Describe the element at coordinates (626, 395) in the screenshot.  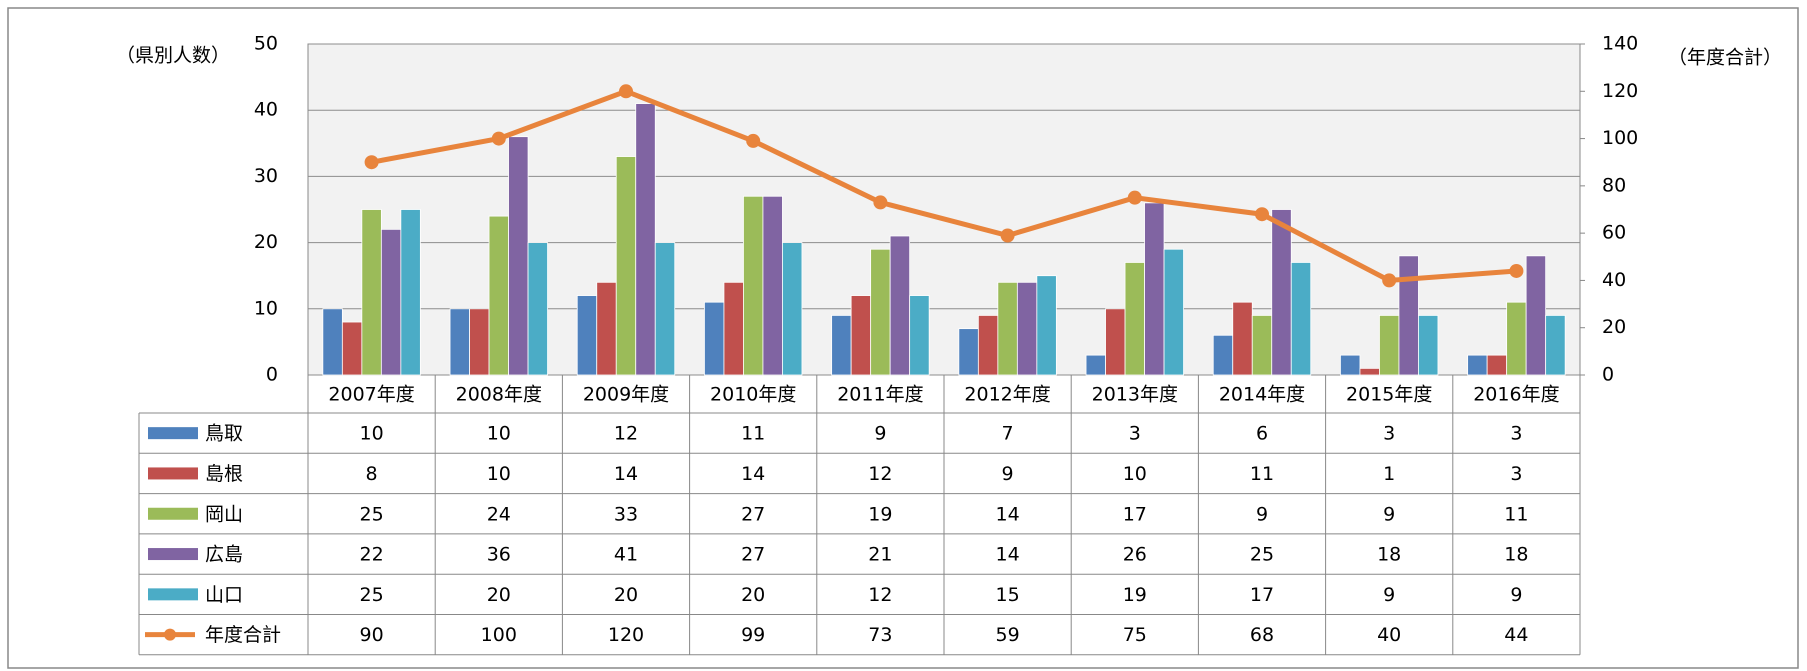
I see `x-tick-label: 2009年度` at that location.